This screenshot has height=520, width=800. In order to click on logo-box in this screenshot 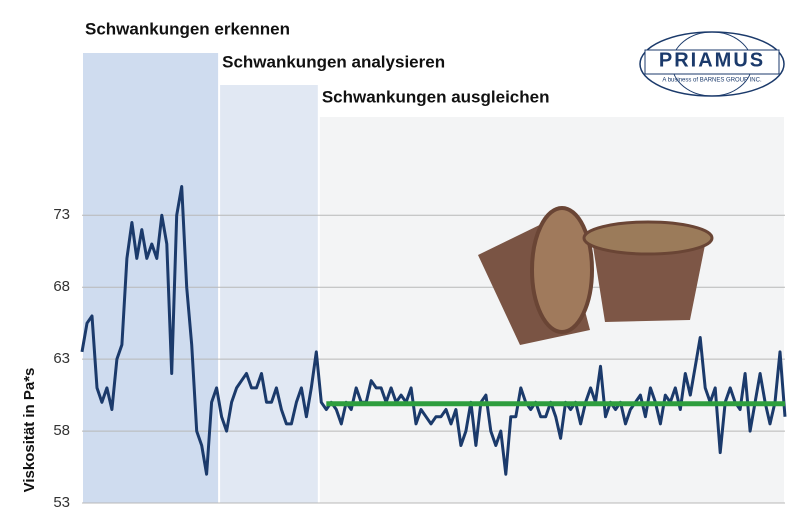, I will do `click(712, 62)`.